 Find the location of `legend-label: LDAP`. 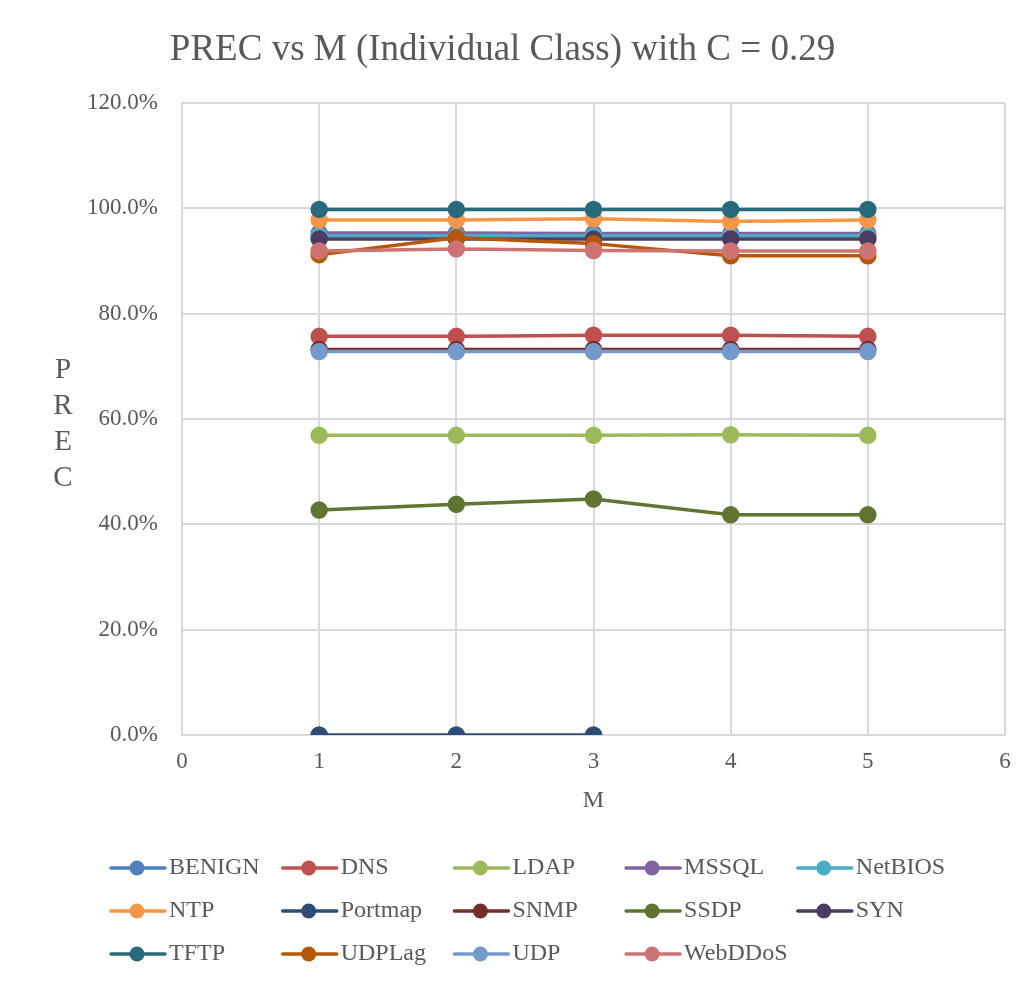

legend-label: LDAP is located at coordinates (544, 866).